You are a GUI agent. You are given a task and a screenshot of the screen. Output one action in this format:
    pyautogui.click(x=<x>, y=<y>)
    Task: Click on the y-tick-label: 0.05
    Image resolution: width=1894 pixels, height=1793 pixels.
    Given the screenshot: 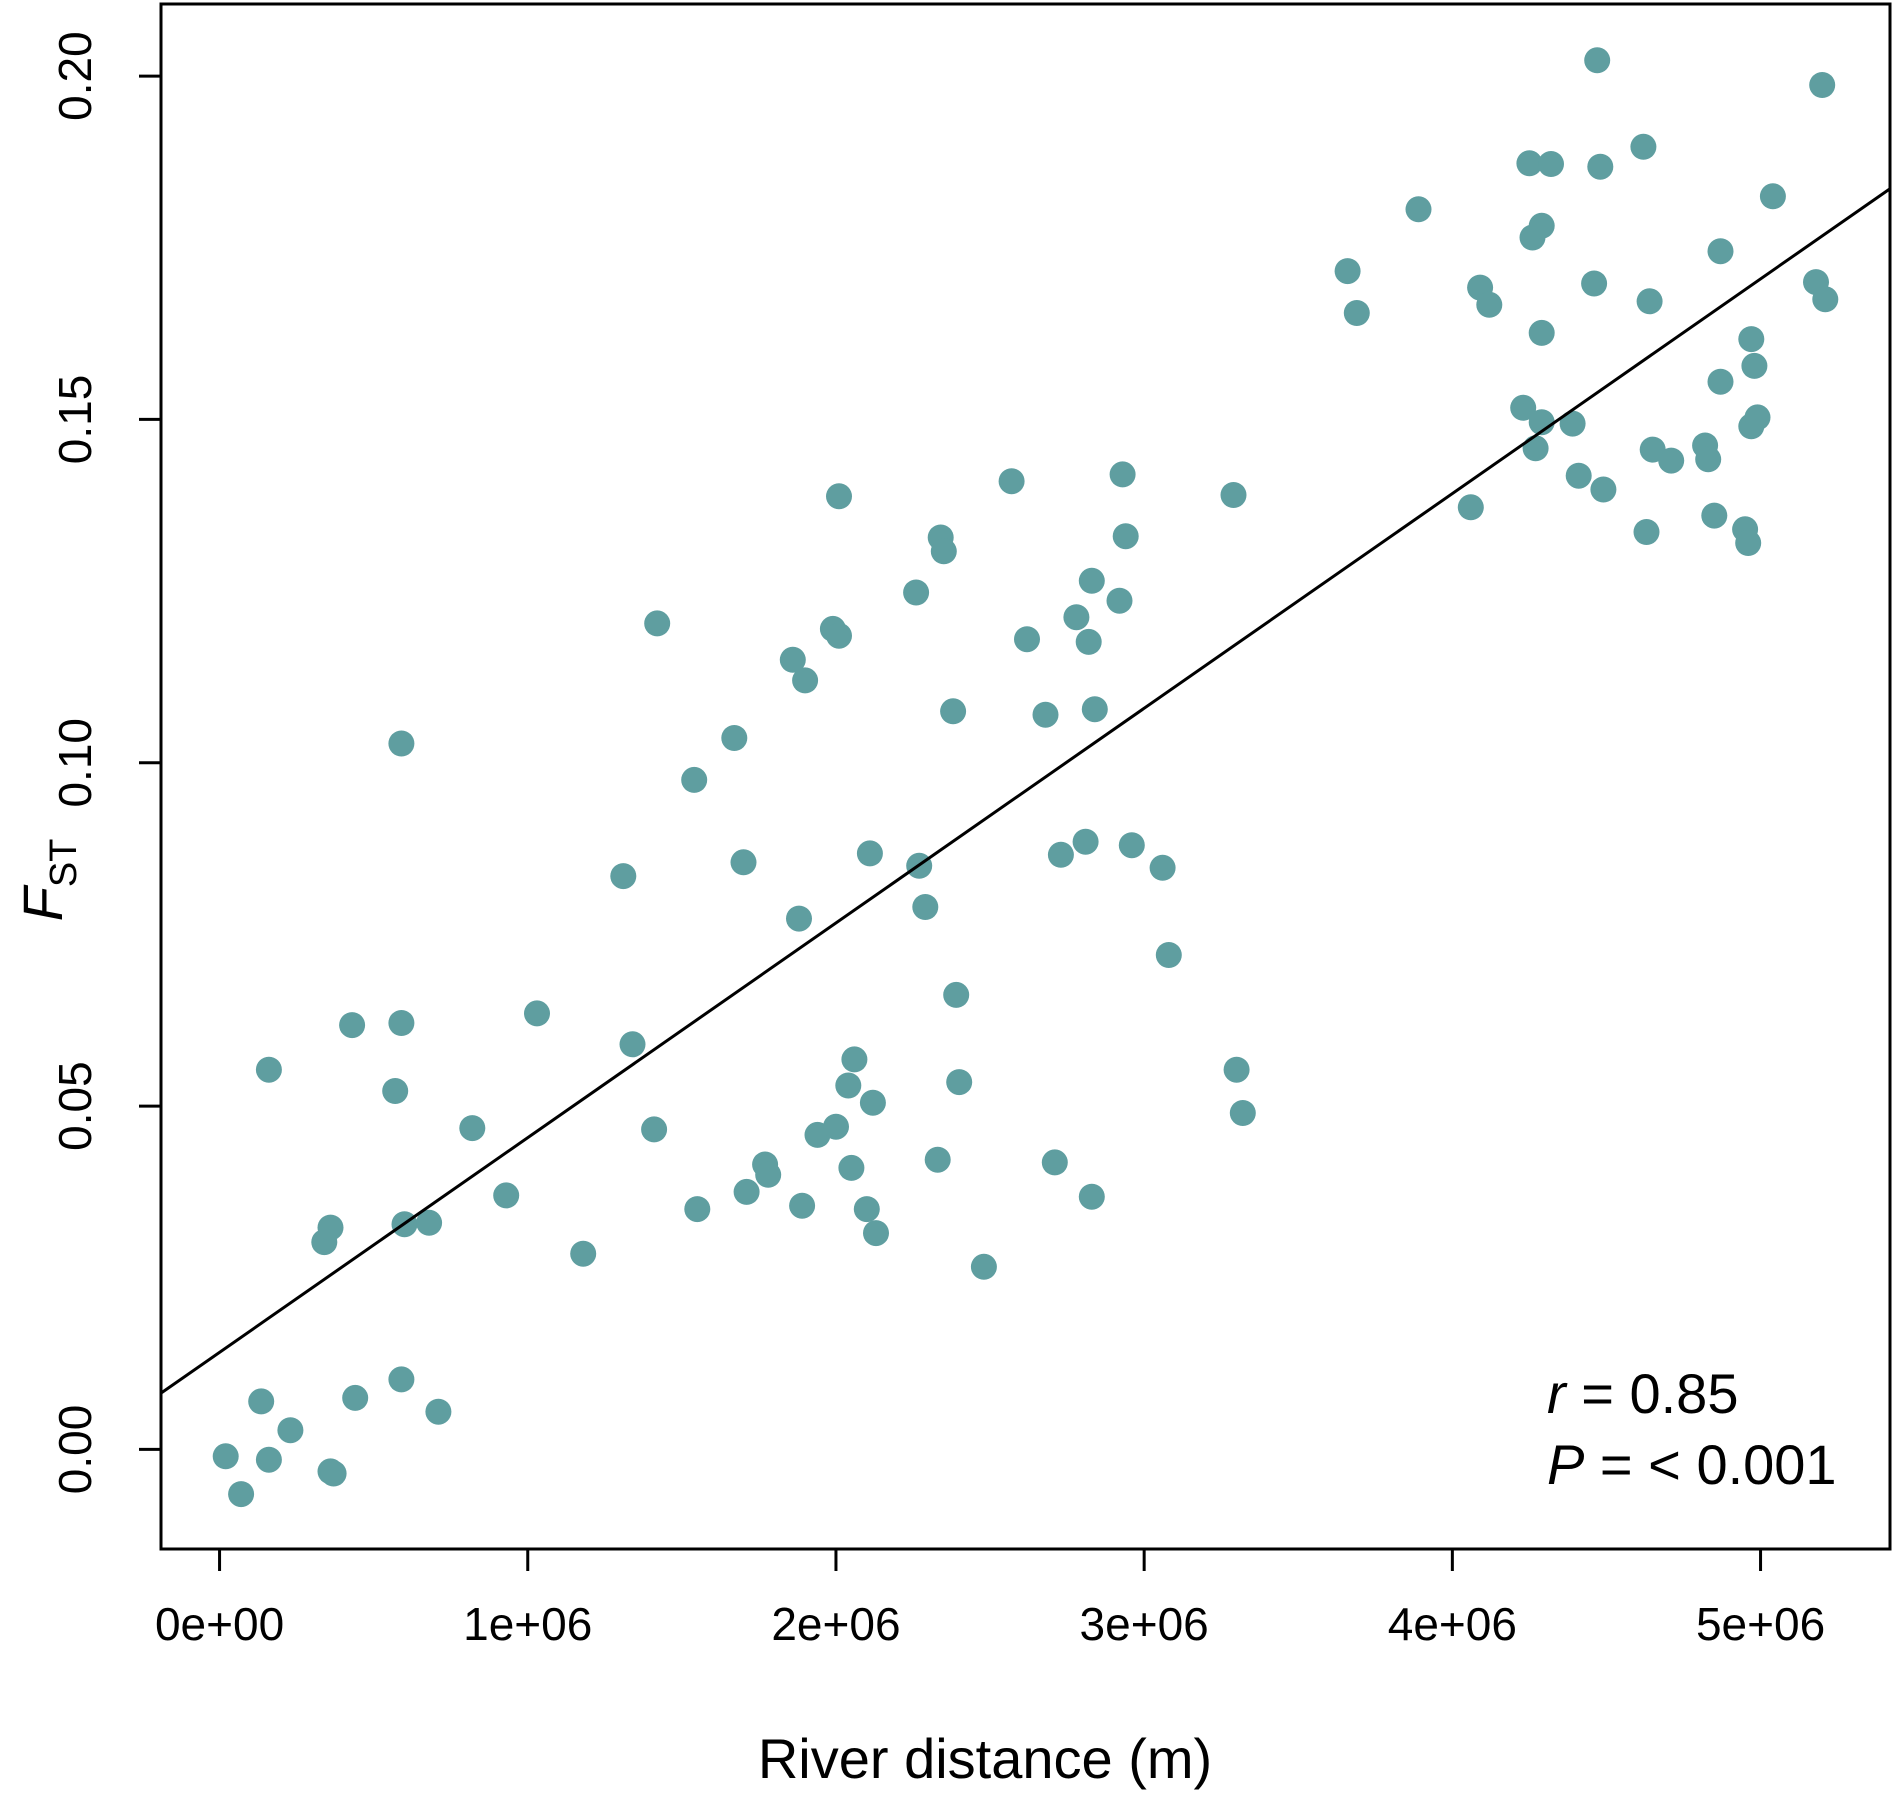 What is the action you would take?
    pyautogui.click(x=75, y=1106)
    